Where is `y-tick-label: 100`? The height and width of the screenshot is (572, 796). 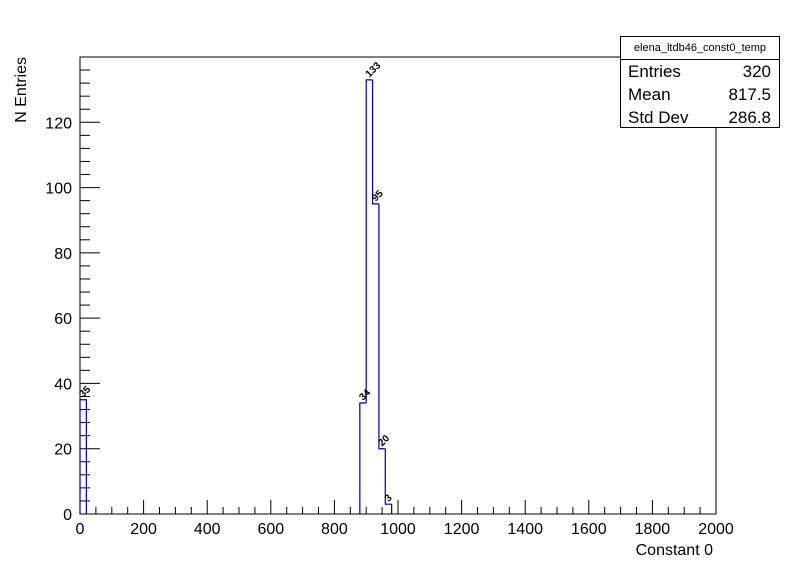 y-tick-label: 100 is located at coordinates (58, 189).